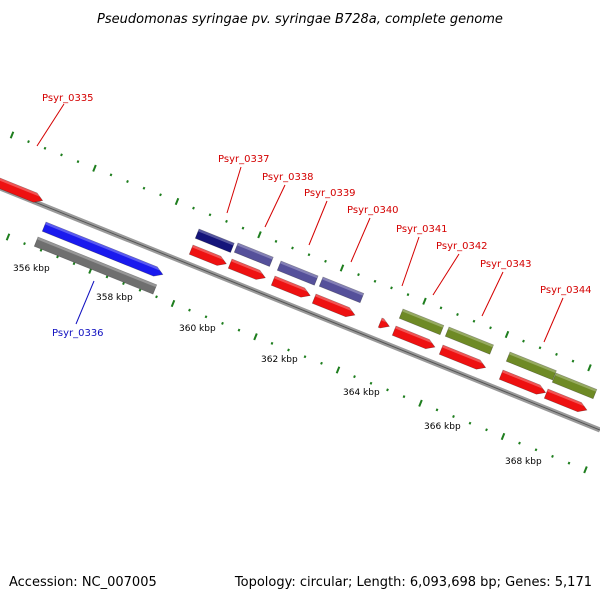  What do you see at coordinates (68, 98) in the screenshot?
I see `gene-label-psyr-0335: Psyr_0335` at bounding box center [68, 98].